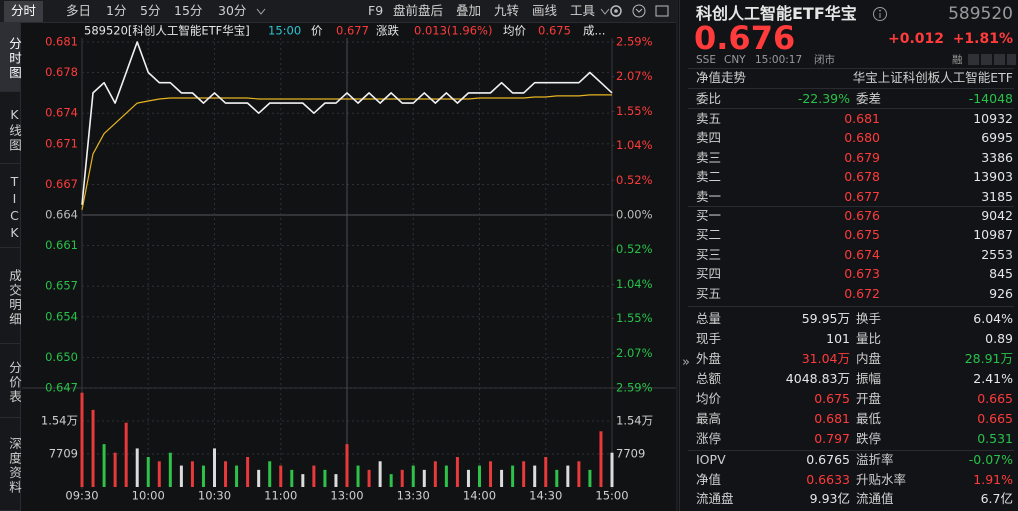 The image size is (1018, 511). What do you see at coordinates (1001, 274) in the screenshot?
I see `bid-level-volume: 845` at bounding box center [1001, 274].